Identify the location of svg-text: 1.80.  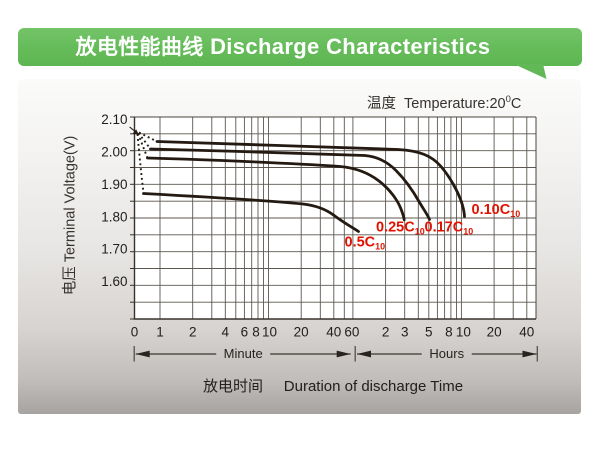
(114, 216).